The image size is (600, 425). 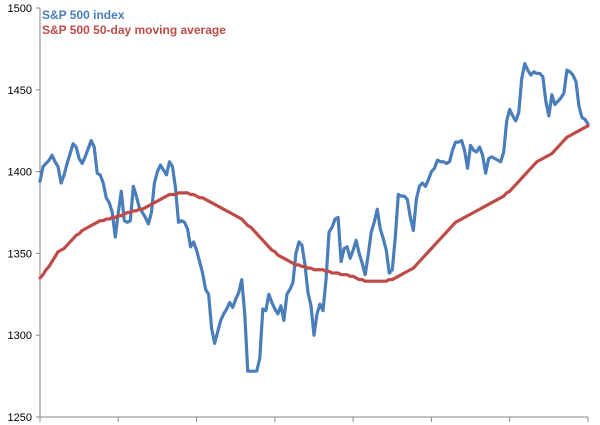 What do you see at coordinates (20, 91) in the screenshot?
I see `y-tick-label: 1450` at bounding box center [20, 91].